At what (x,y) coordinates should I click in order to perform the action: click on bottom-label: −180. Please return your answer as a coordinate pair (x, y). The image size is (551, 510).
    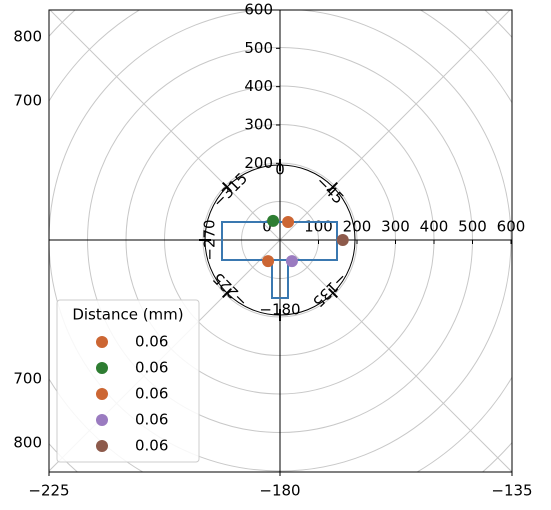
    Looking at the image, I should click on (279, 491).